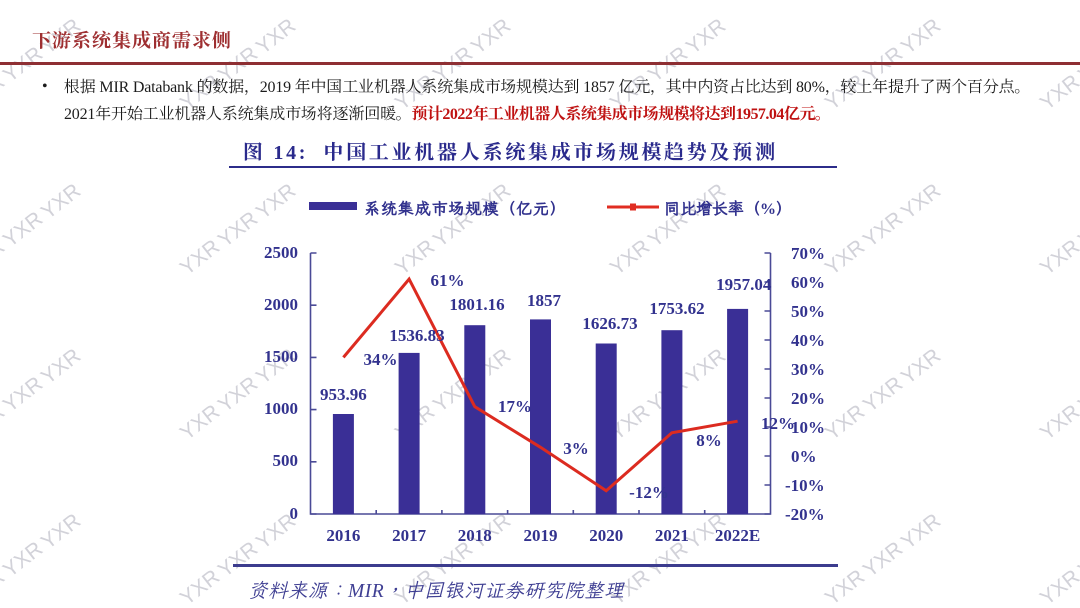 Image resolution: width=1080 pixels, height=608 pixels. What do you see at coordinates (808, 311) in the screenshot?
I see `svg-text: 50%` at bounding box center [808, 311].